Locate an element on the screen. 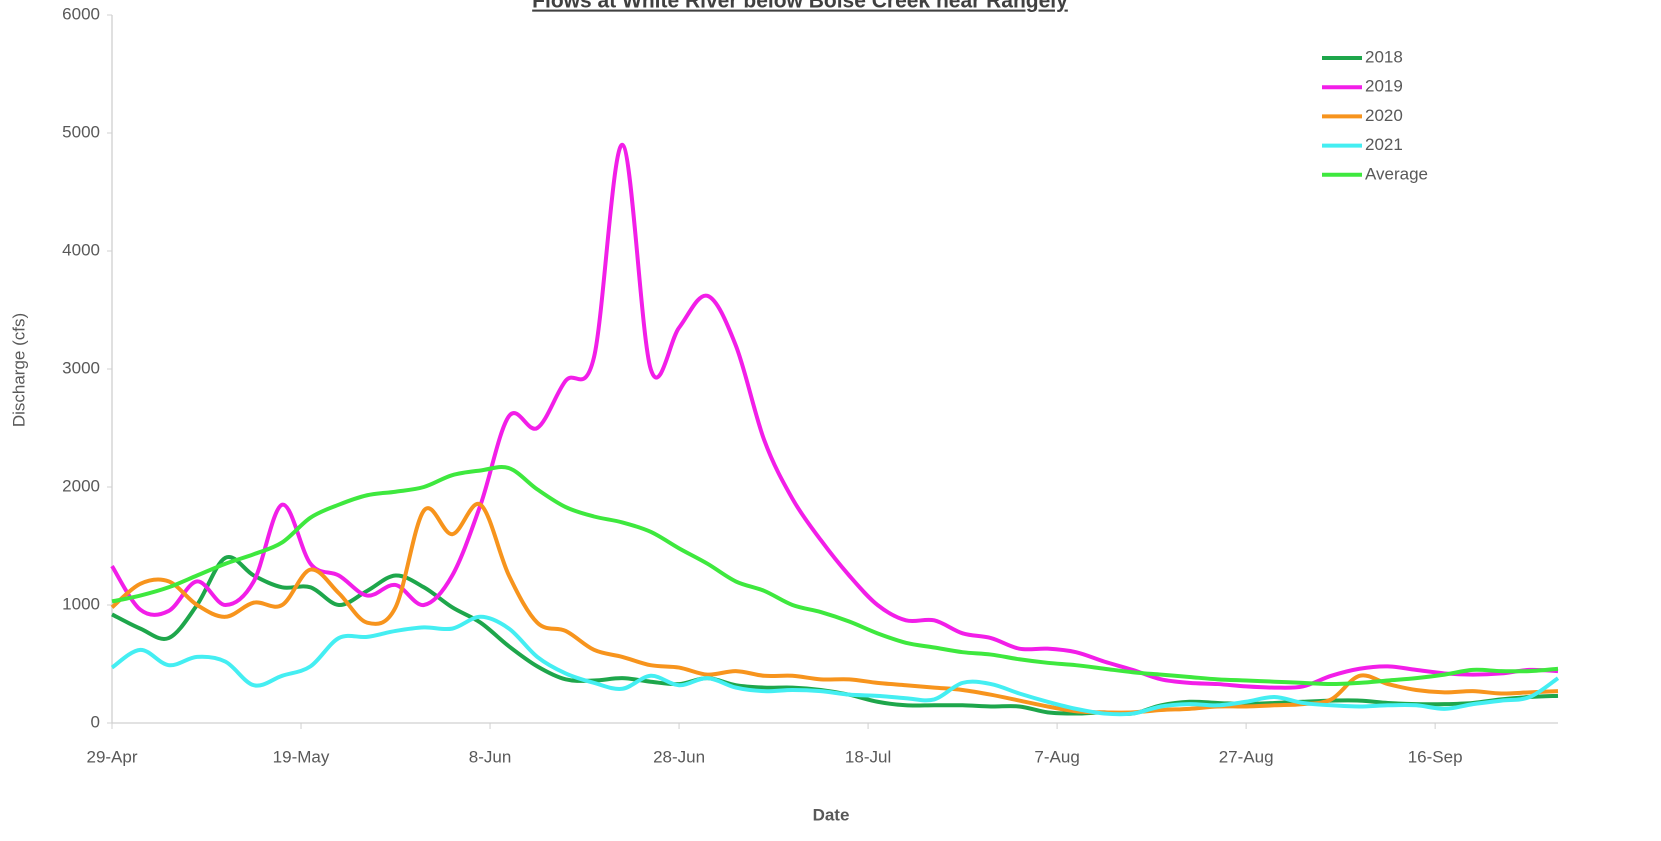 Image resolution: width=1661 pixels, height=841 pixels. x-tick-label: 8-Jun is located at coordinates (490, 756).